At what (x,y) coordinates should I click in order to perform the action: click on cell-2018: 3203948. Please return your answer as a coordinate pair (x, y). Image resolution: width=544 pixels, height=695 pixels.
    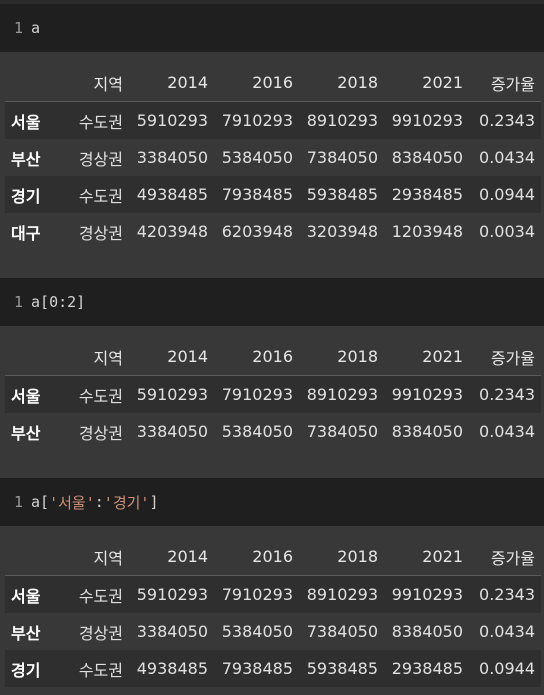
    Looking at the image, I should click on (342, 231).